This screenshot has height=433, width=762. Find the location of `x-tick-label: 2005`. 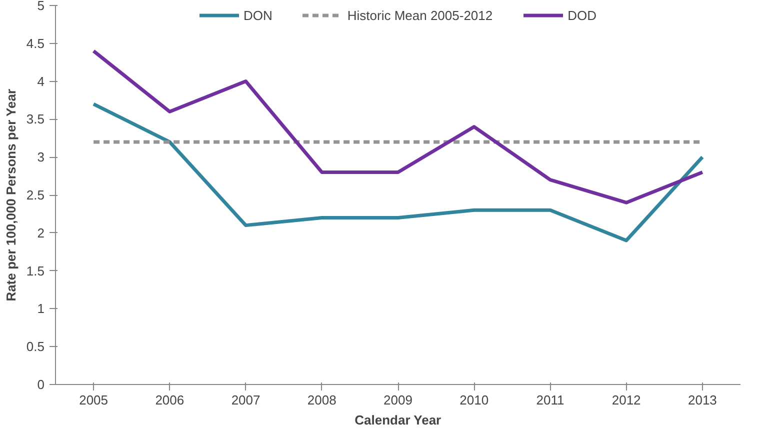

x-tick-label: 2005 is located at coordinates (93, 400).